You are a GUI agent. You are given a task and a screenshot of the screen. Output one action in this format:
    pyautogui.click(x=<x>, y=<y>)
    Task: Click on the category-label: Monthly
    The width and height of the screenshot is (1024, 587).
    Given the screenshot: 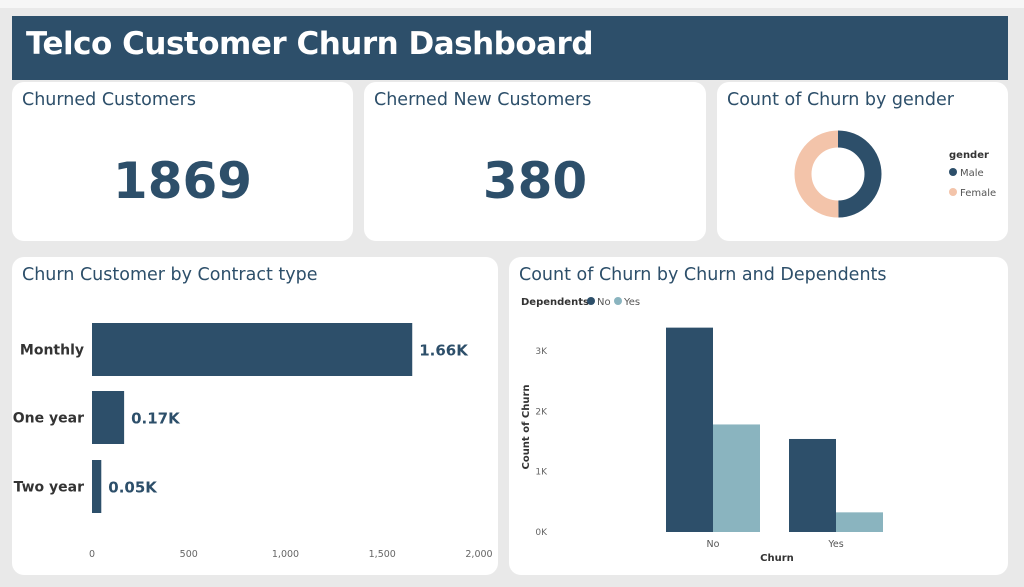 What is the action you would take?
    pyautogui.click(x=52, y=351)
    